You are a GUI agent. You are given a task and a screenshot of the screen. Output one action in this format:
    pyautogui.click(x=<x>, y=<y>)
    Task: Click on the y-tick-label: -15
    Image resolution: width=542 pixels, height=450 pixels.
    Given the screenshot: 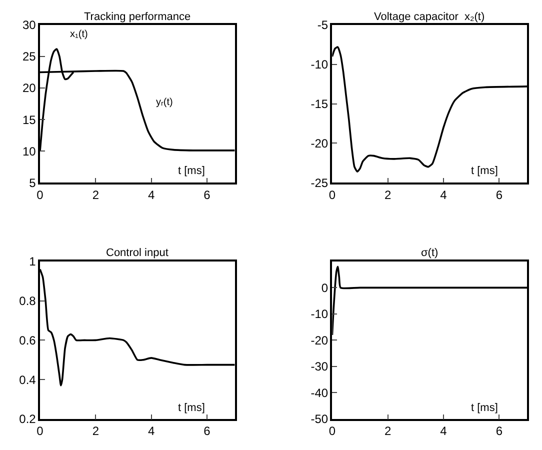 What is the action you would take?
    pyautogui.click(x=319, y=104)
    